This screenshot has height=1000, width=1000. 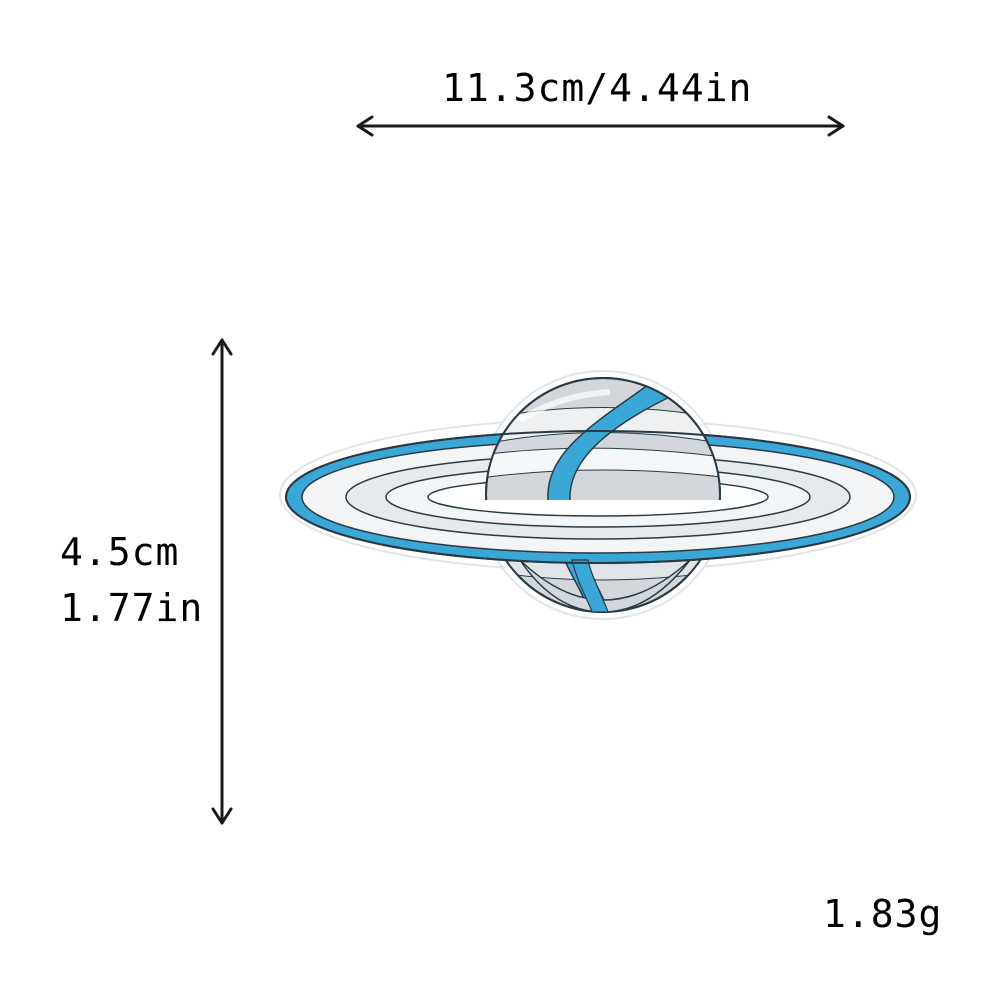 What do you see at coordinates (131, 580) in the screenshot?
I see `height-dimension-label: 4.5cm 1.77in` at bounding box center [131, 580].